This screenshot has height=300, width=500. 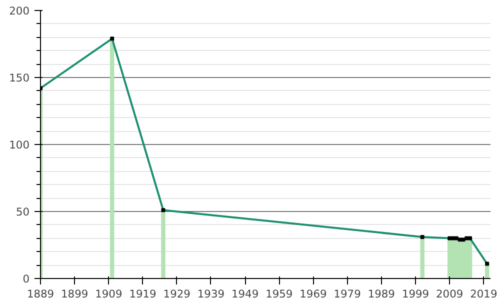 I want to click on x-tick-label: 1929, so click(x=177, y=294).